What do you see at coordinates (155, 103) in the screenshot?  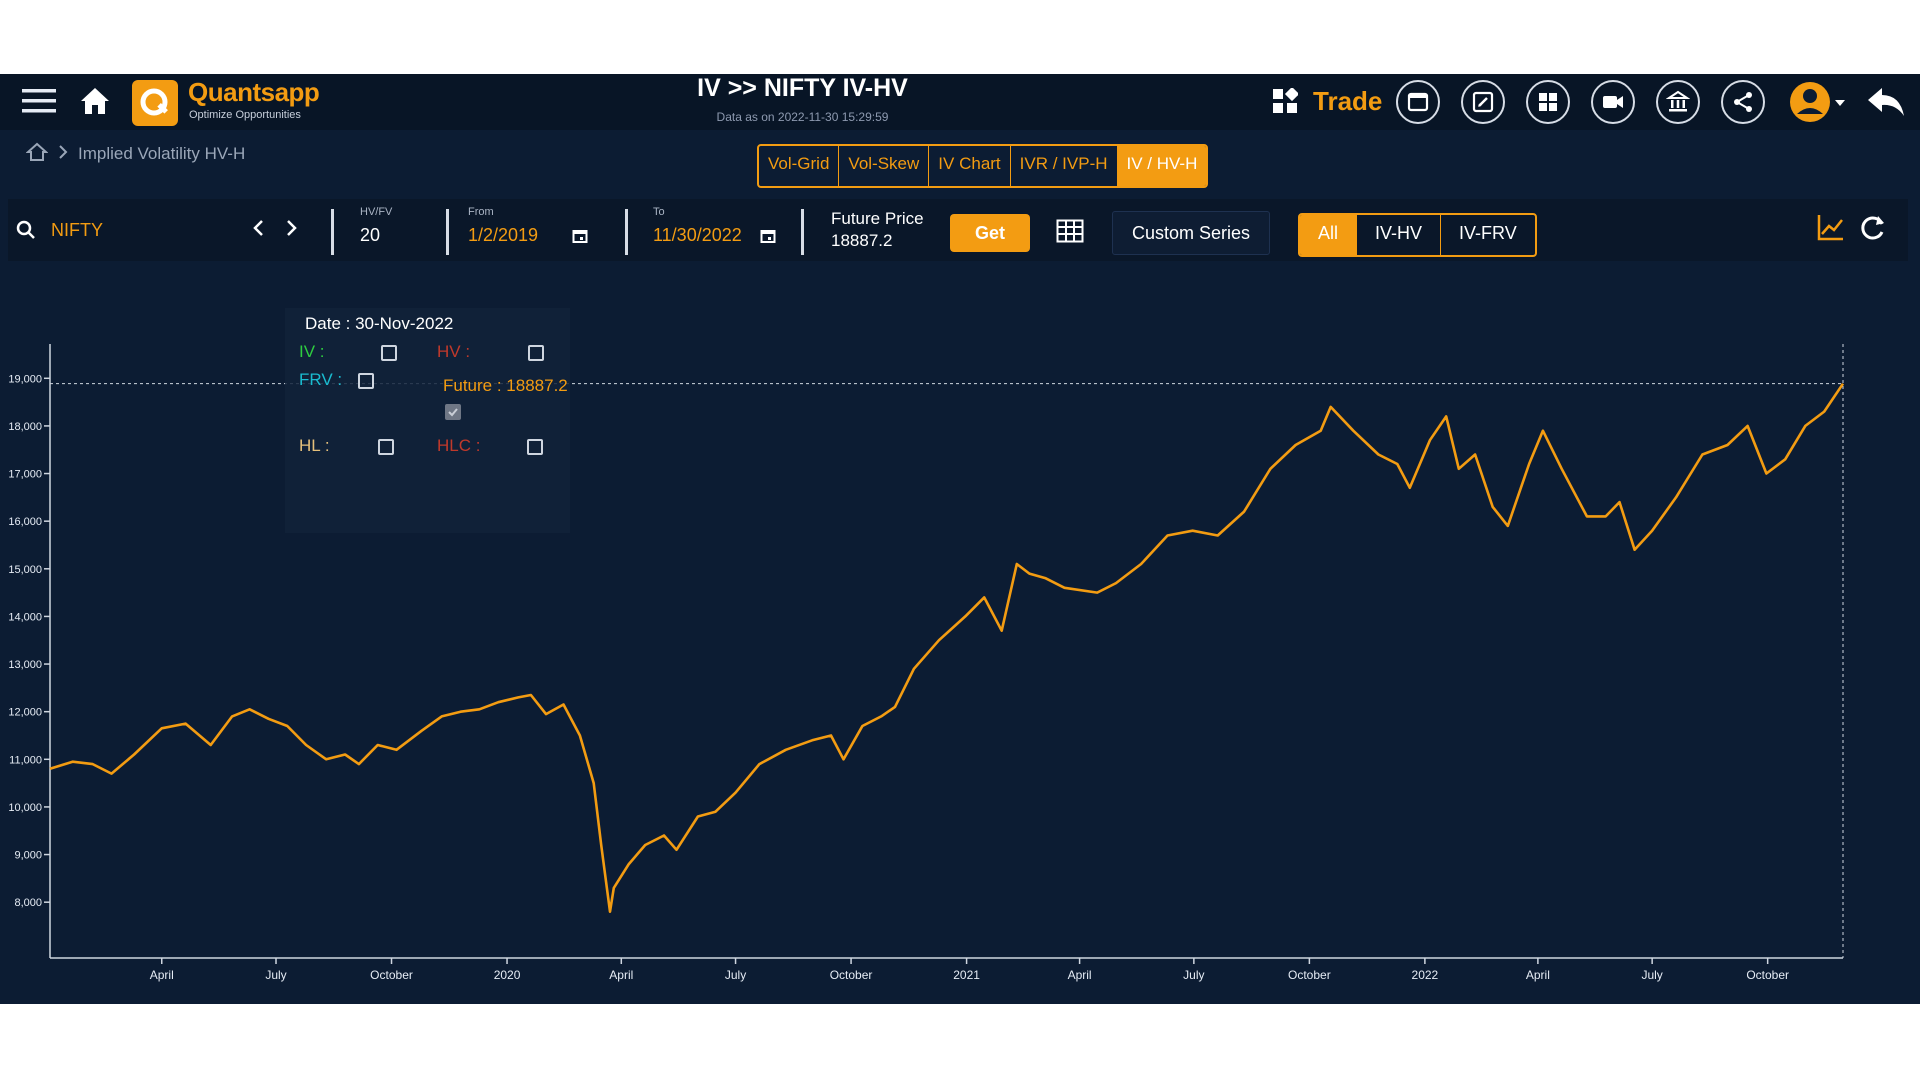 I see `brand-logo-icon` at bounding box center [155, 103].